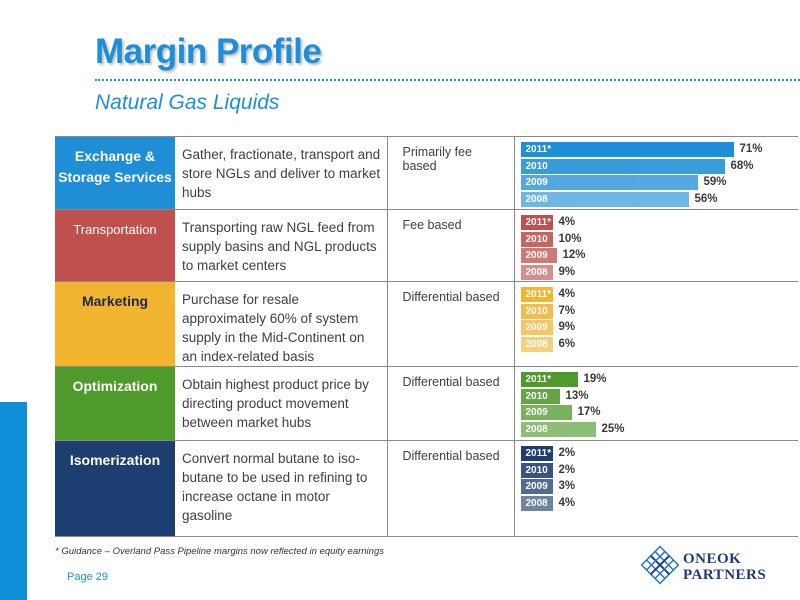 The height and width of the screenshot is (600, 800). I want to click on bar-row: 2008 56%, so click(659, 199).